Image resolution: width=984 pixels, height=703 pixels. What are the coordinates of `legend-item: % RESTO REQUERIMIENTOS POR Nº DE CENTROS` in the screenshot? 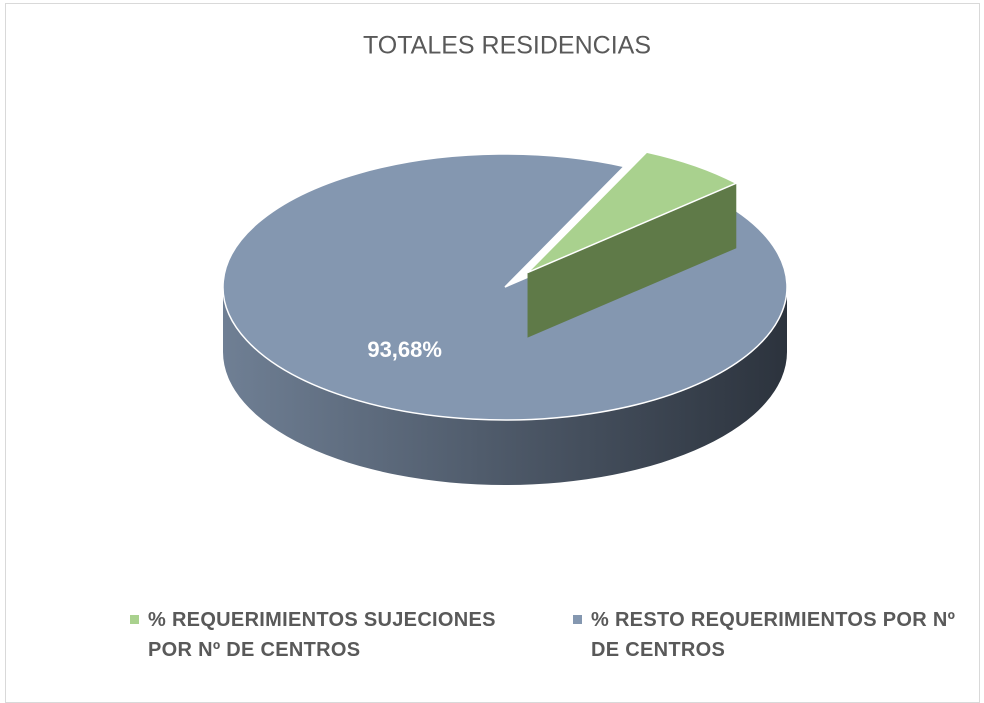 It's located at (767, 635).